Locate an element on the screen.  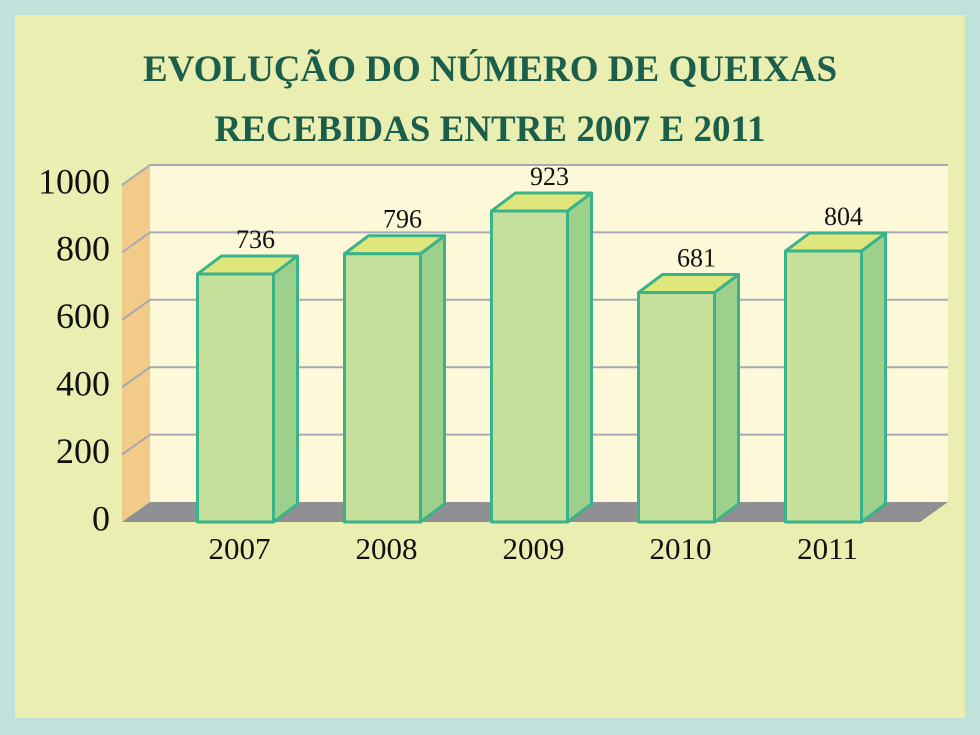
y-tick-label: 400 is located at coordinates (83, 383).